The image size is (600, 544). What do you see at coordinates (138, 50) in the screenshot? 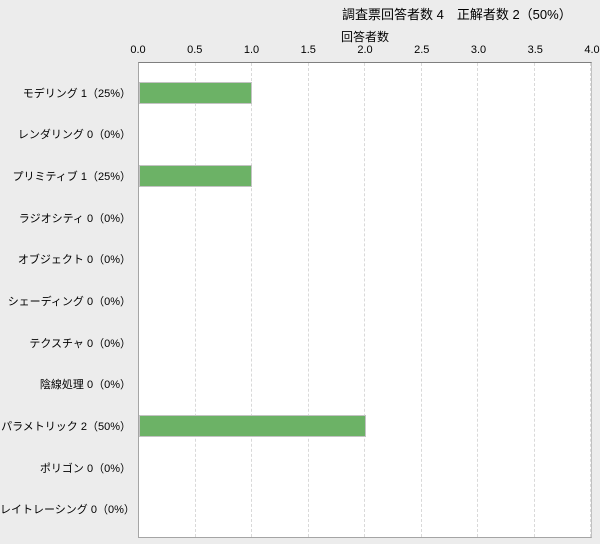
I see `x-tick-label: 0.0` at bounding box center [138, 50].